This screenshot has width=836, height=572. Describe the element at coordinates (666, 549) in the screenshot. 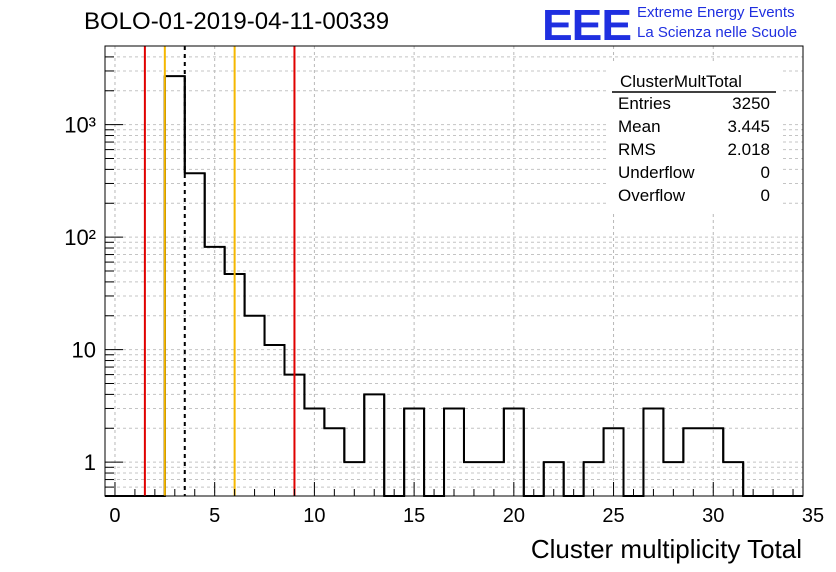

I see `x-axis-title: Cluster multiplicity Total` at that location.